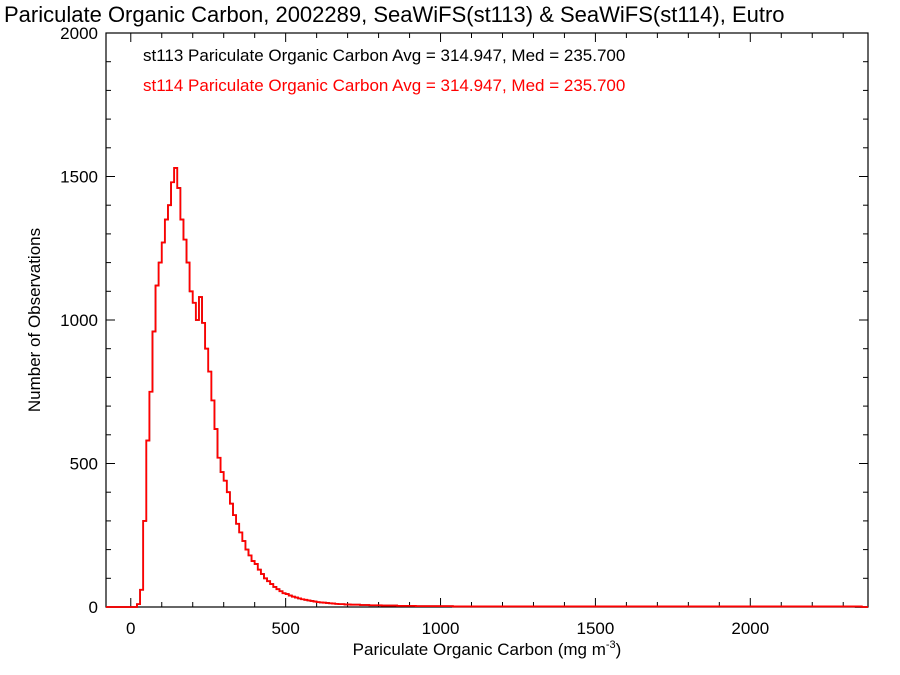 The height and width of the screenshot is (675, 900). I want to click on x-axis-title-main: Pariculate Organic Carbon (mg m, so click(479, 649).